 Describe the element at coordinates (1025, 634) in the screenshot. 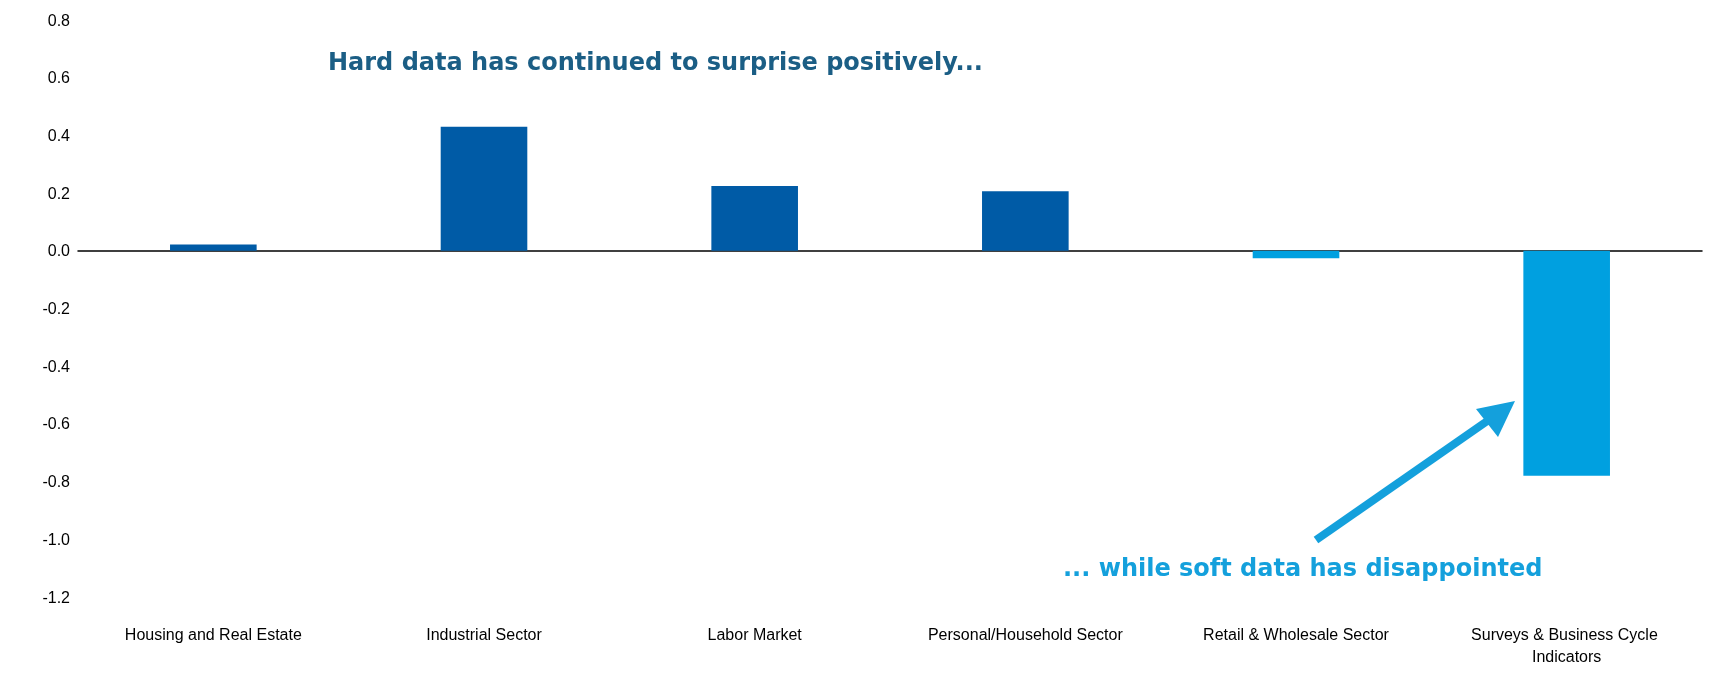

I see `x-tick-label: Personal/Household Sector` at that location.